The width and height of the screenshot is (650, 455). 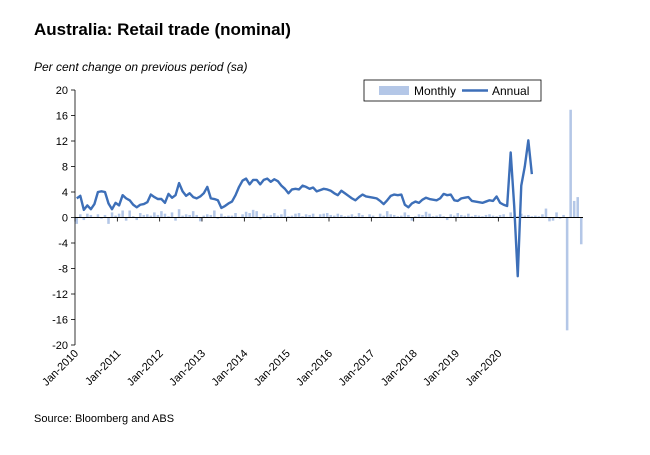 I want to click on chart-subtitle: Per cent change on previous period (sa), so click(x=141, y=67).